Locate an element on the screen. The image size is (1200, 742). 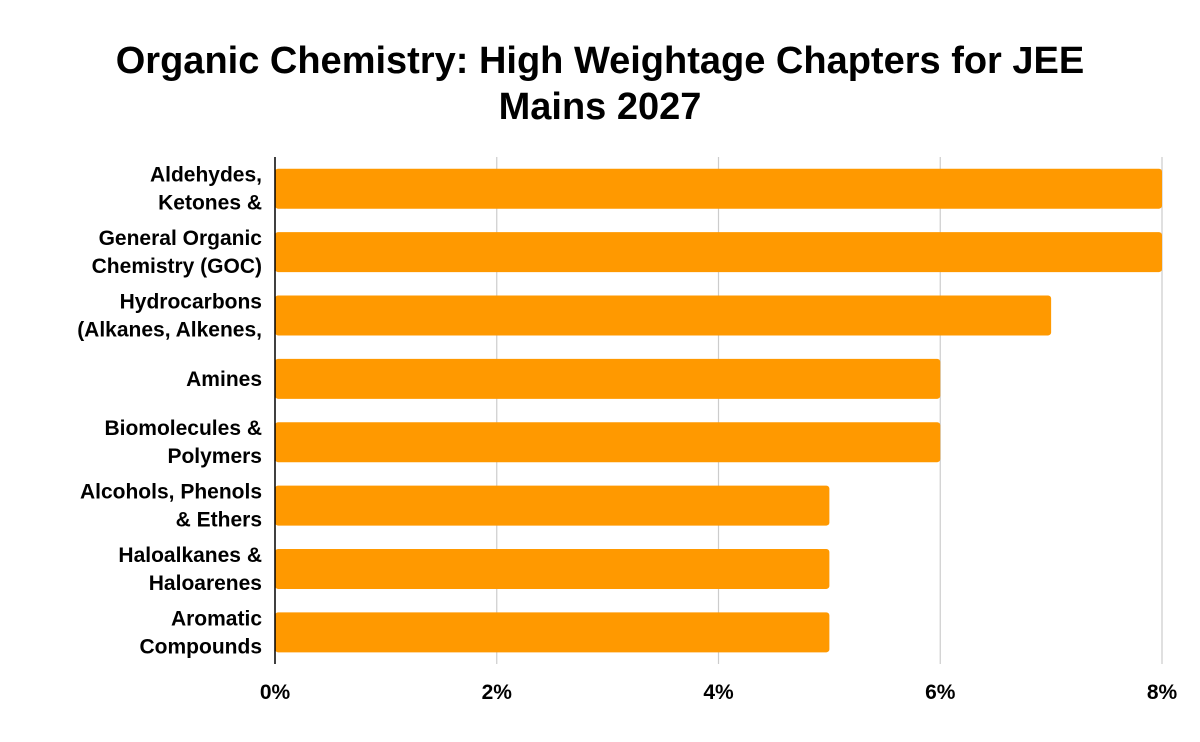
category-label: General Organic Chemistry (GOC) is located at coordinates (177, 252).